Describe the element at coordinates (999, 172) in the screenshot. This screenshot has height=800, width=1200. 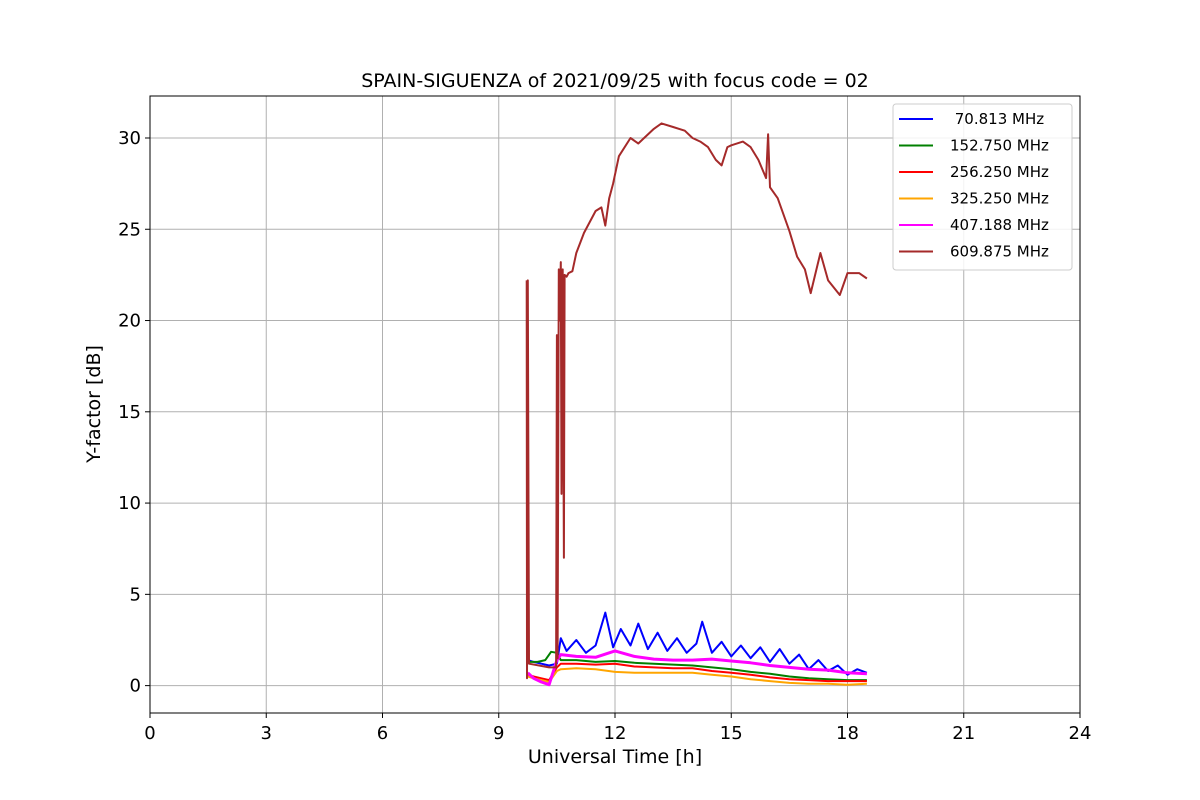
I see `legend-label: 256.250 MHz` at that location.